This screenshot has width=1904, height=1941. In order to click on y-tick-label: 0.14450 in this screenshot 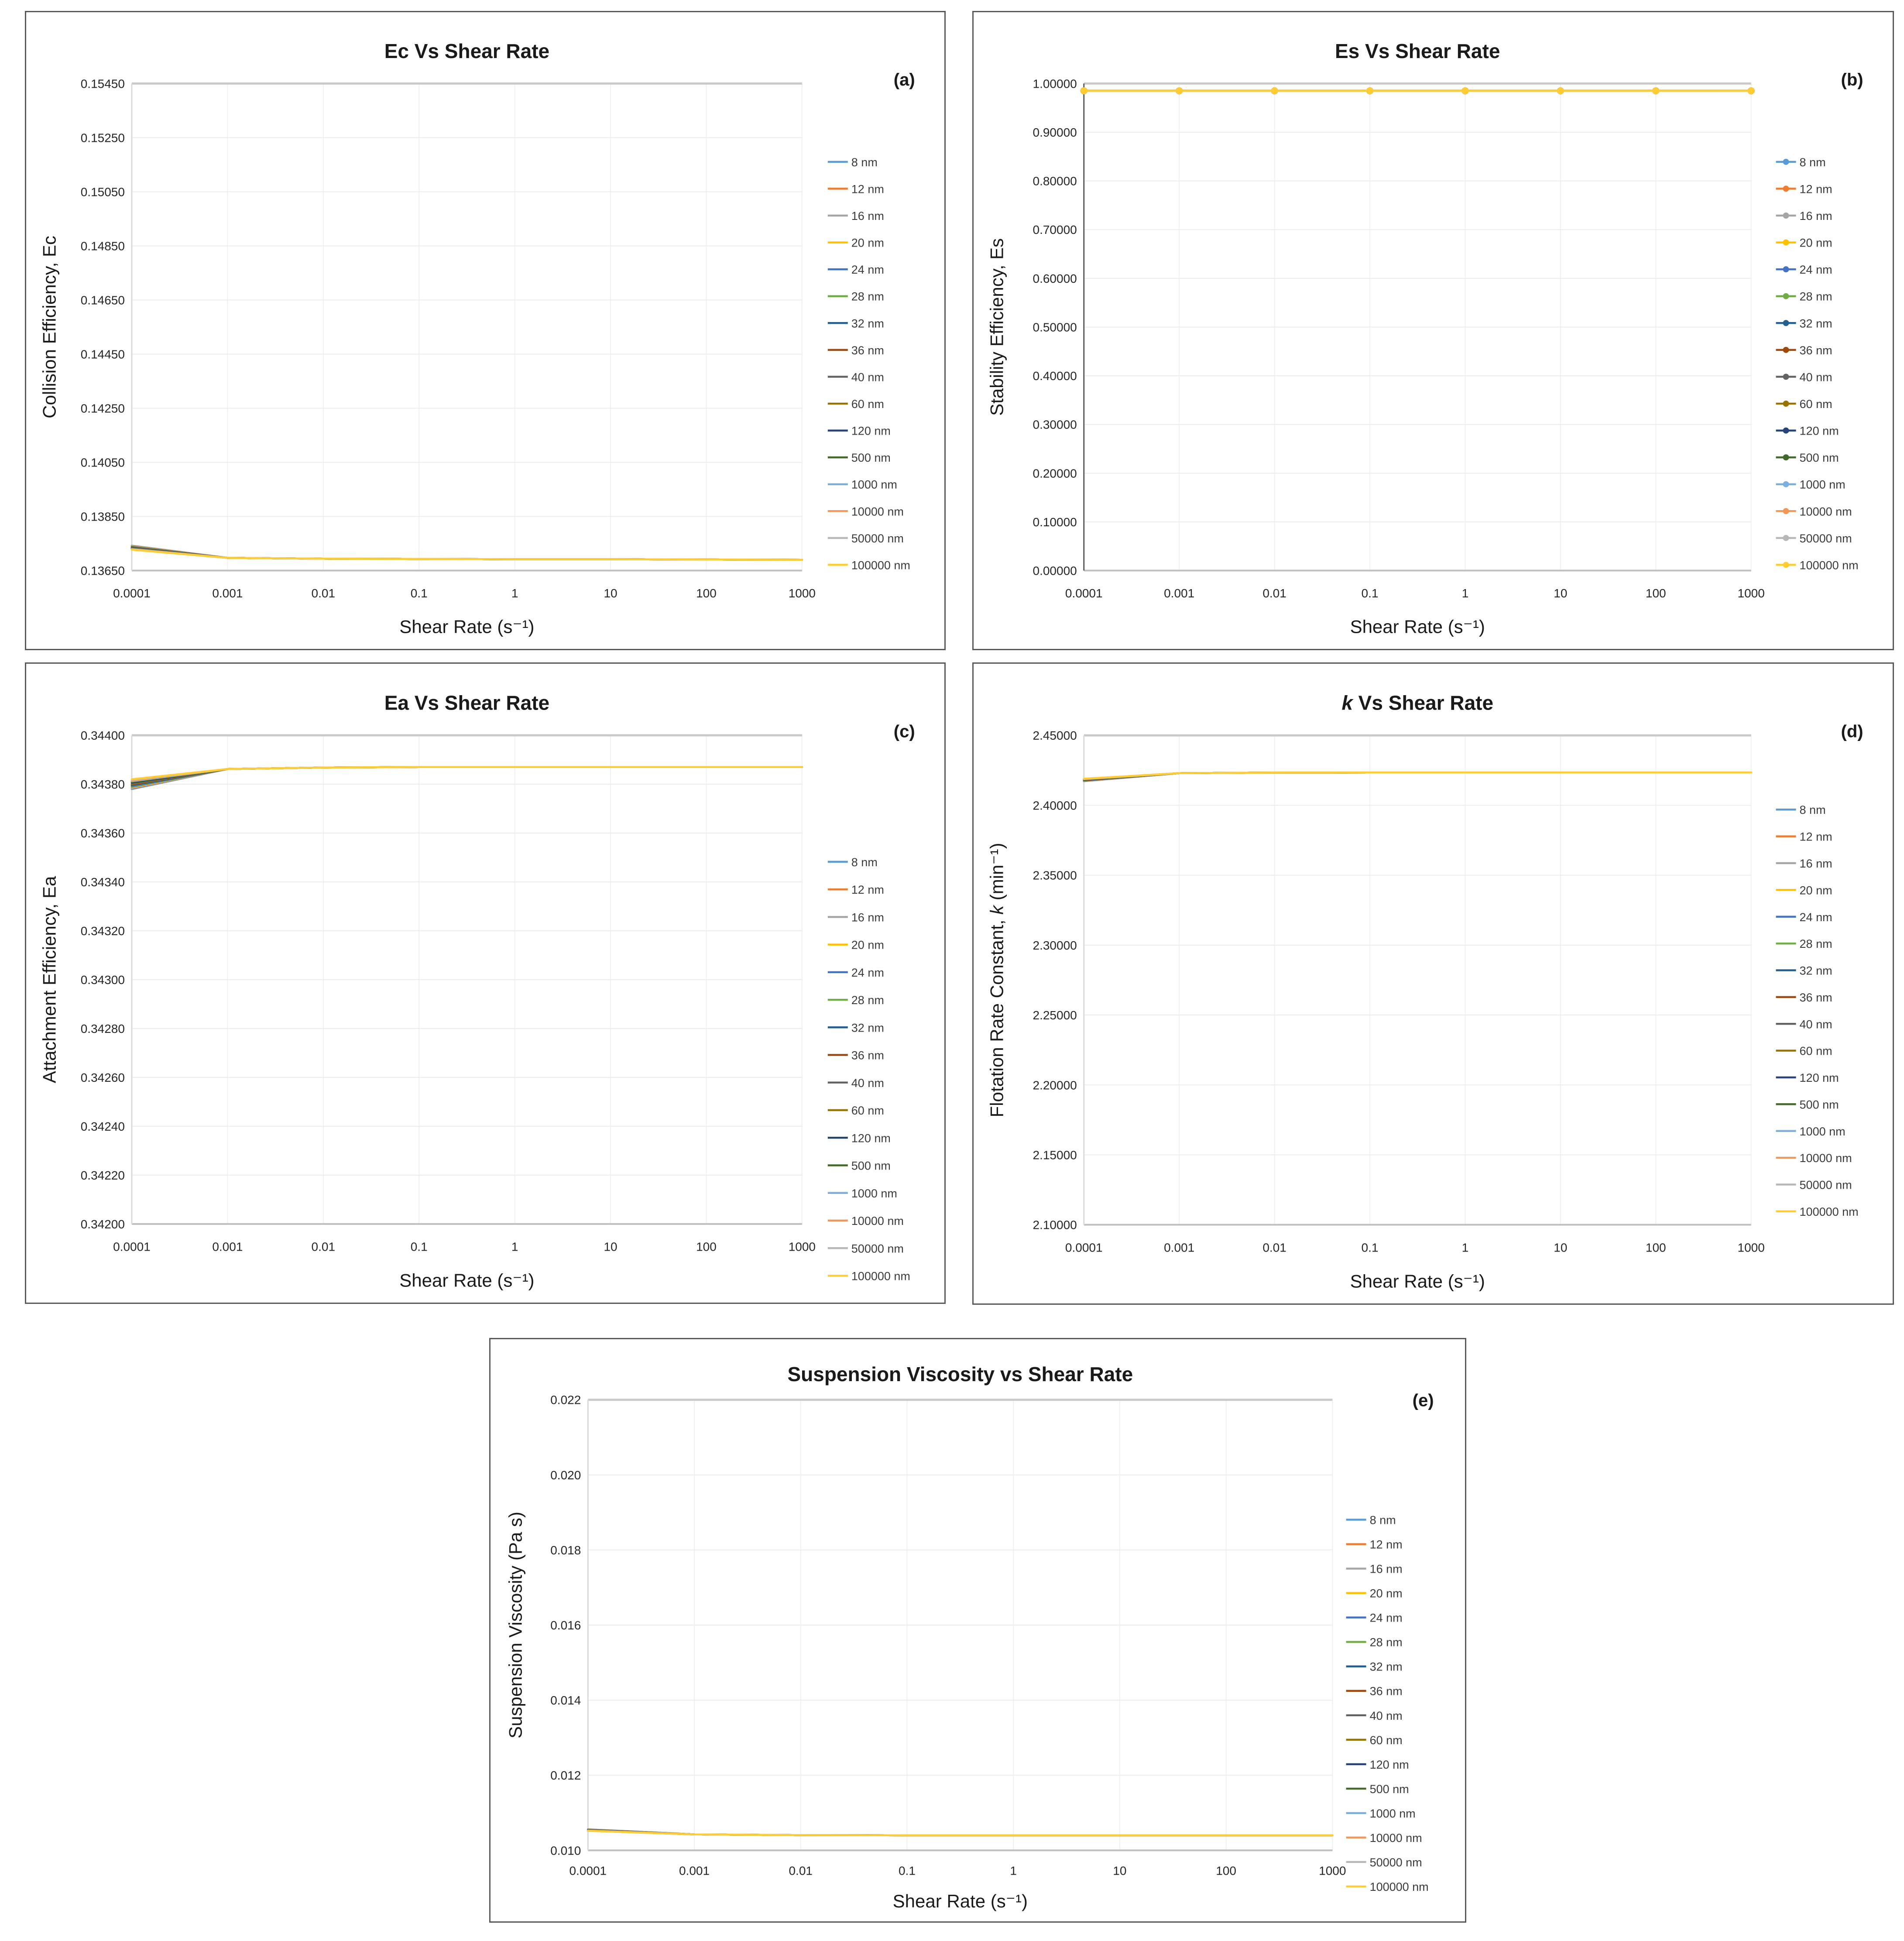, I will do `click(103, 354)`.